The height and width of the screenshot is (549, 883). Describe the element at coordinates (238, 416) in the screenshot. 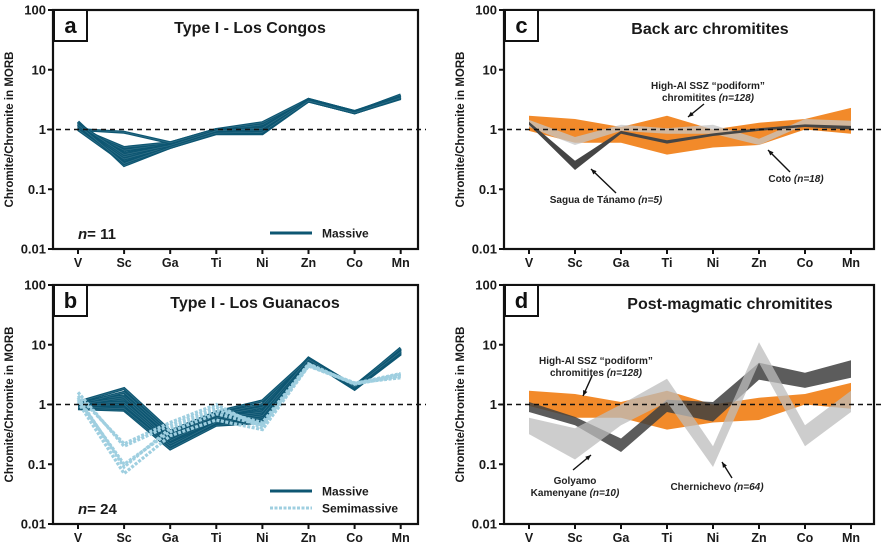

I see `series-line-semimassive` at that location.